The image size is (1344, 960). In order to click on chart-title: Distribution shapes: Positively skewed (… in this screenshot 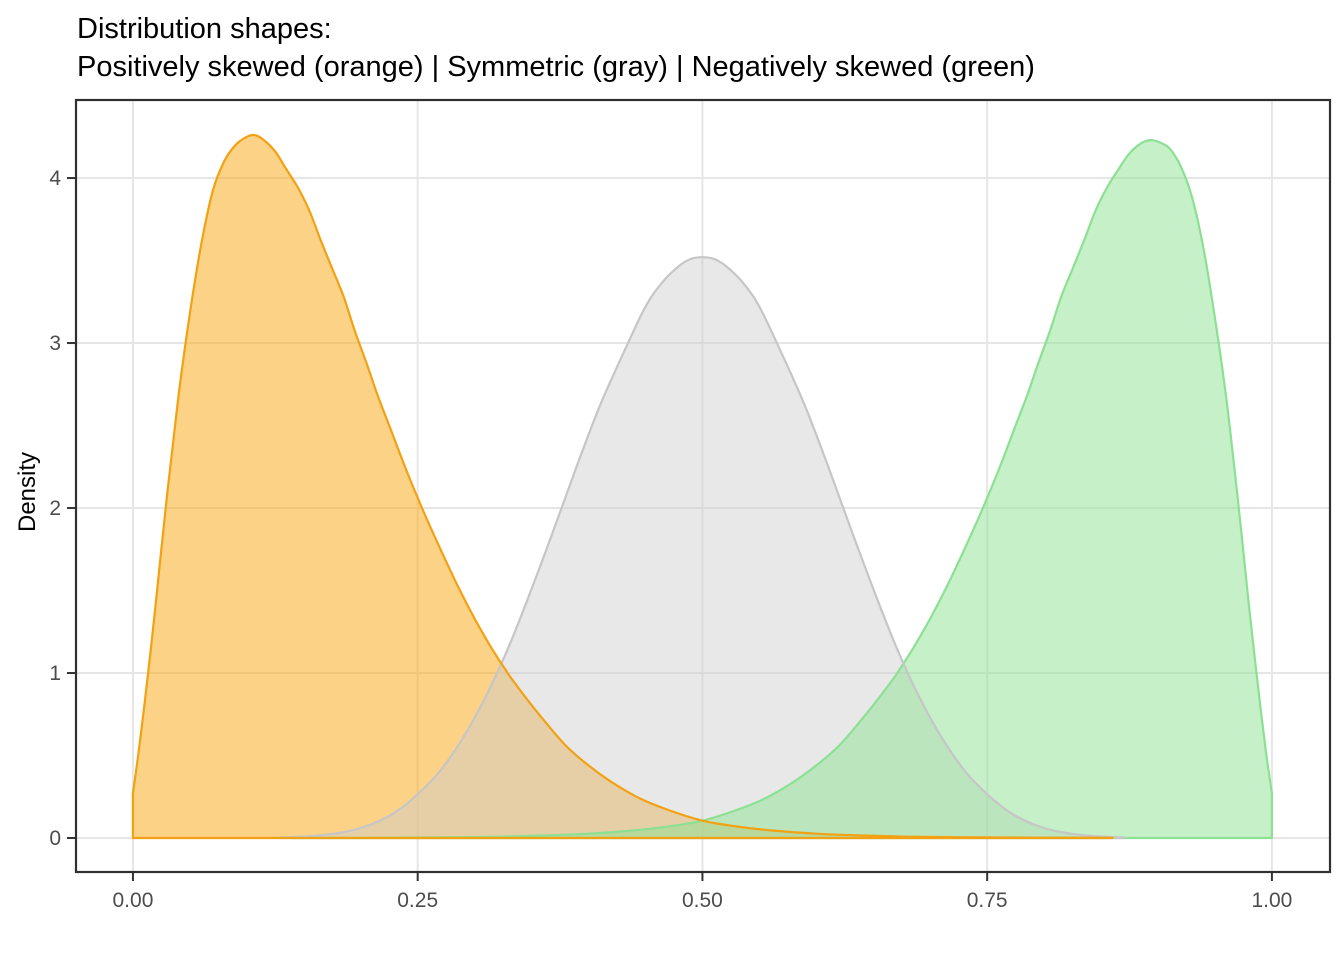, I will do `click(556, 48)`.